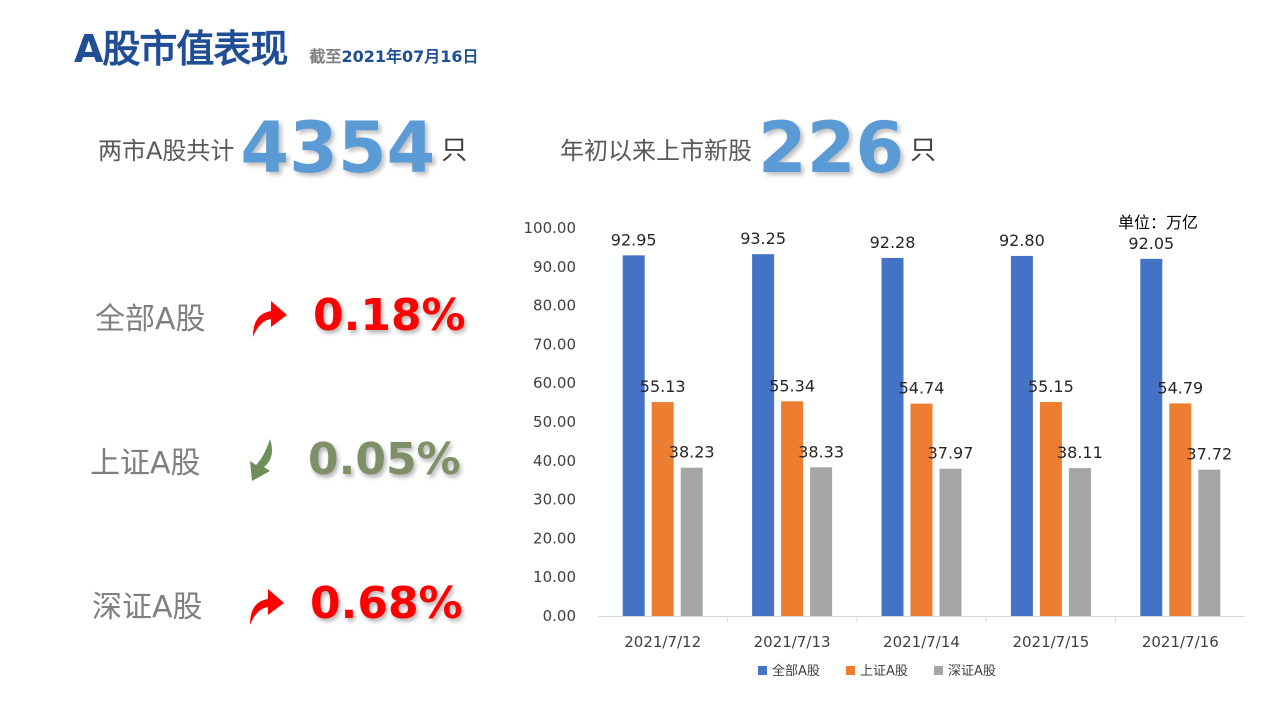 This screenshot has height=720, width=1280. Describe the element at coordinates (922, 388) in the screenshot. I see `data-label: 54.74` at that location.